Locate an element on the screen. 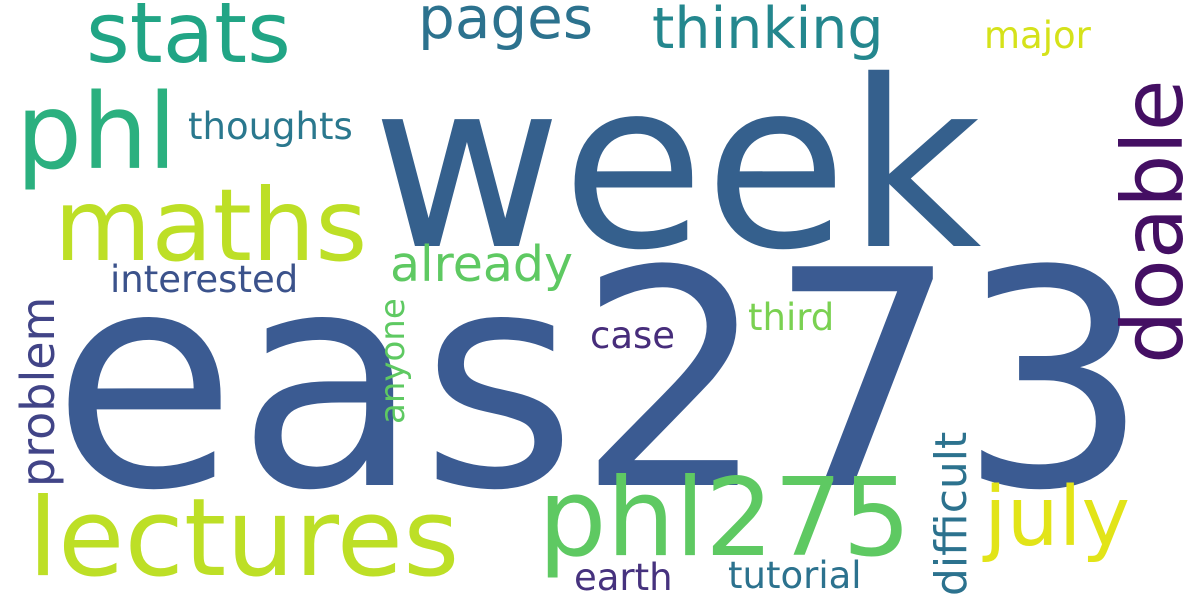 This screenshot has width=1200, height=600. word-doable: doable is located at coordinates (1152, 221).